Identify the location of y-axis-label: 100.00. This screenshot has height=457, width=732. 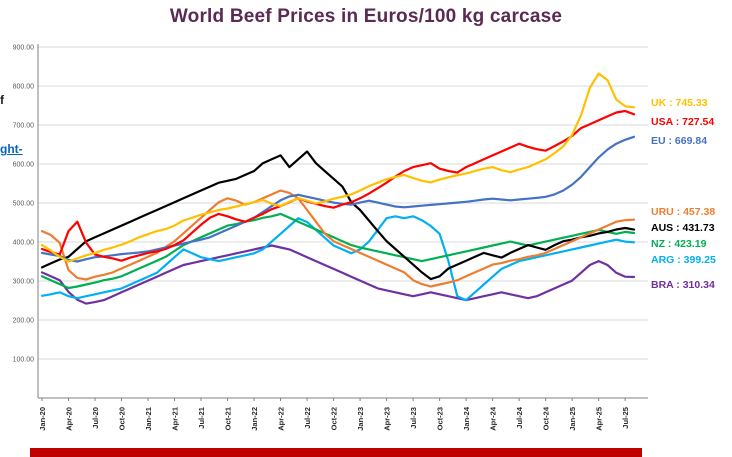
(24, 360).